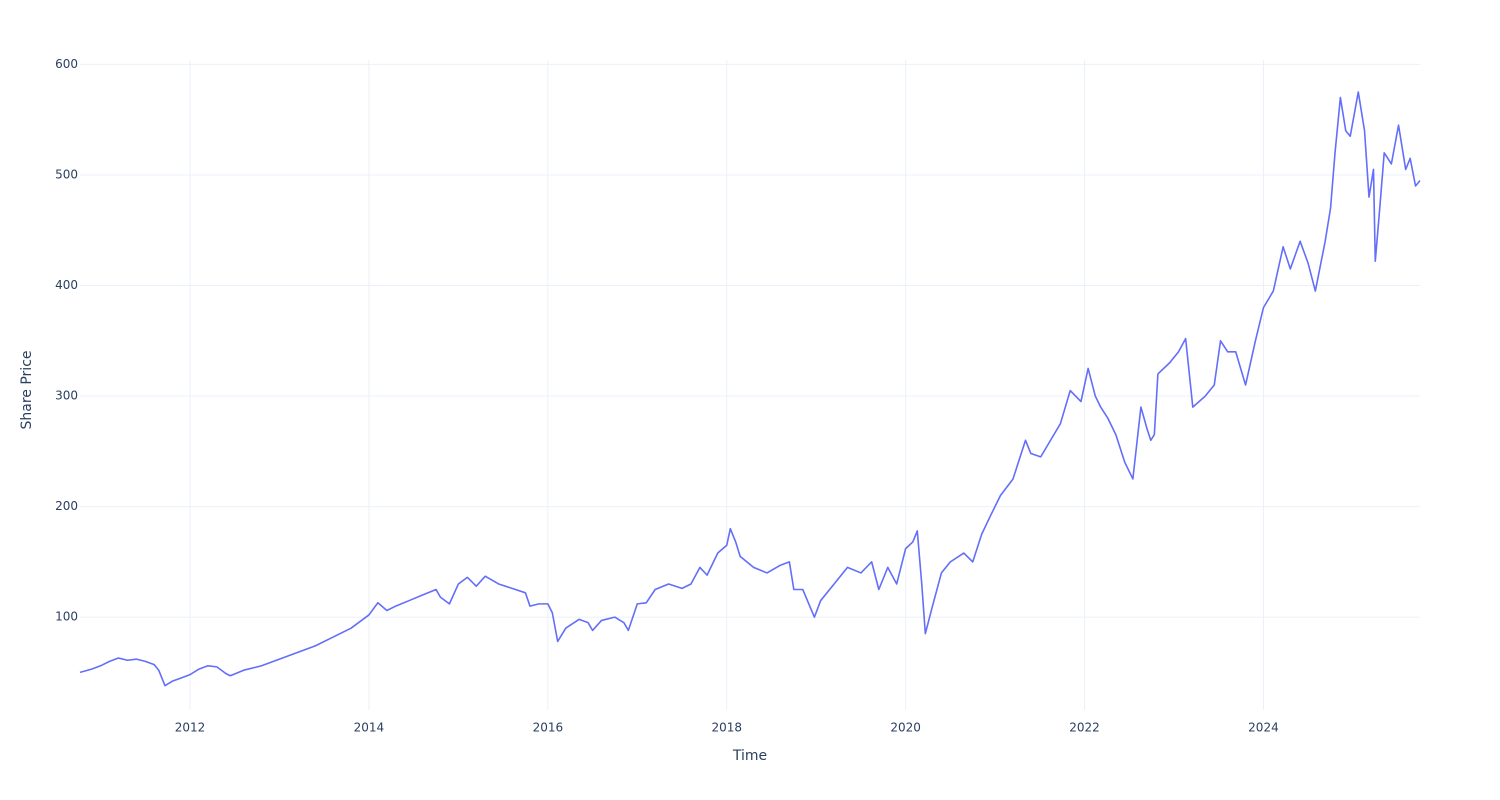  I want to click on y-tick-label: 500, so click(66, 174).